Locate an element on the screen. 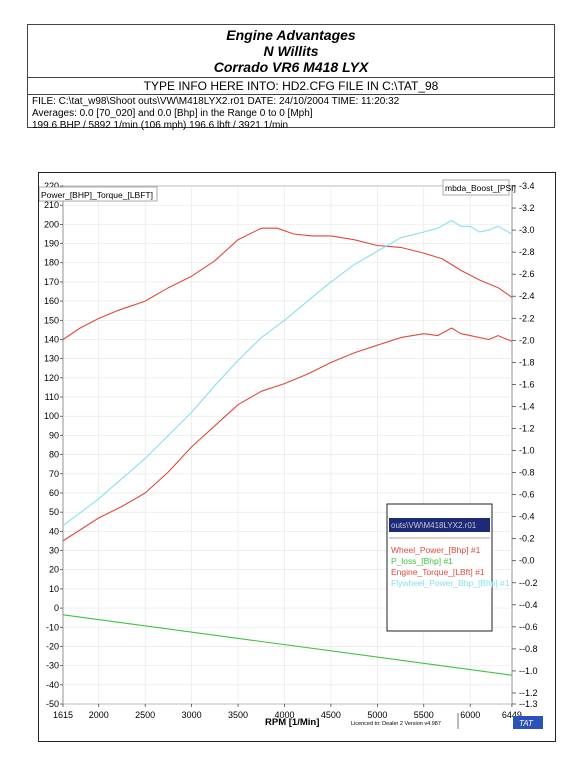 Image resolution: width=578 pixels, height=768 pixels. x-tick-label: 2500 is located at coordinates (145, 715).